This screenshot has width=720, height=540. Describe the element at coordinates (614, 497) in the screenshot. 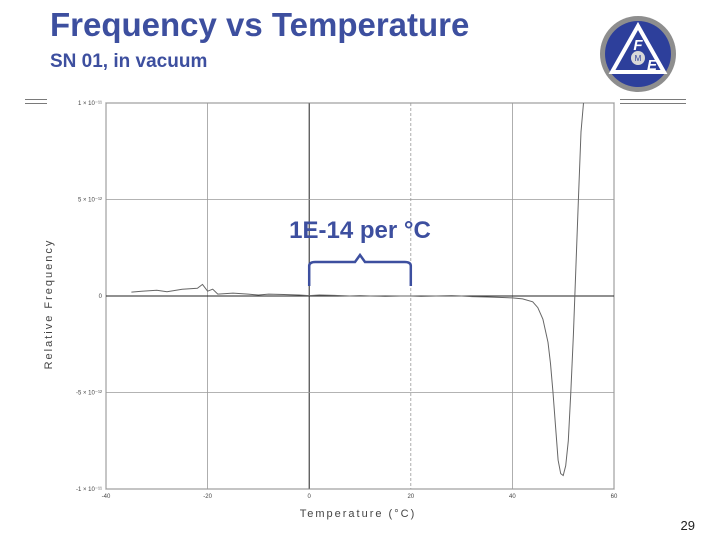

I see `x-tick-label: 60` at that location.